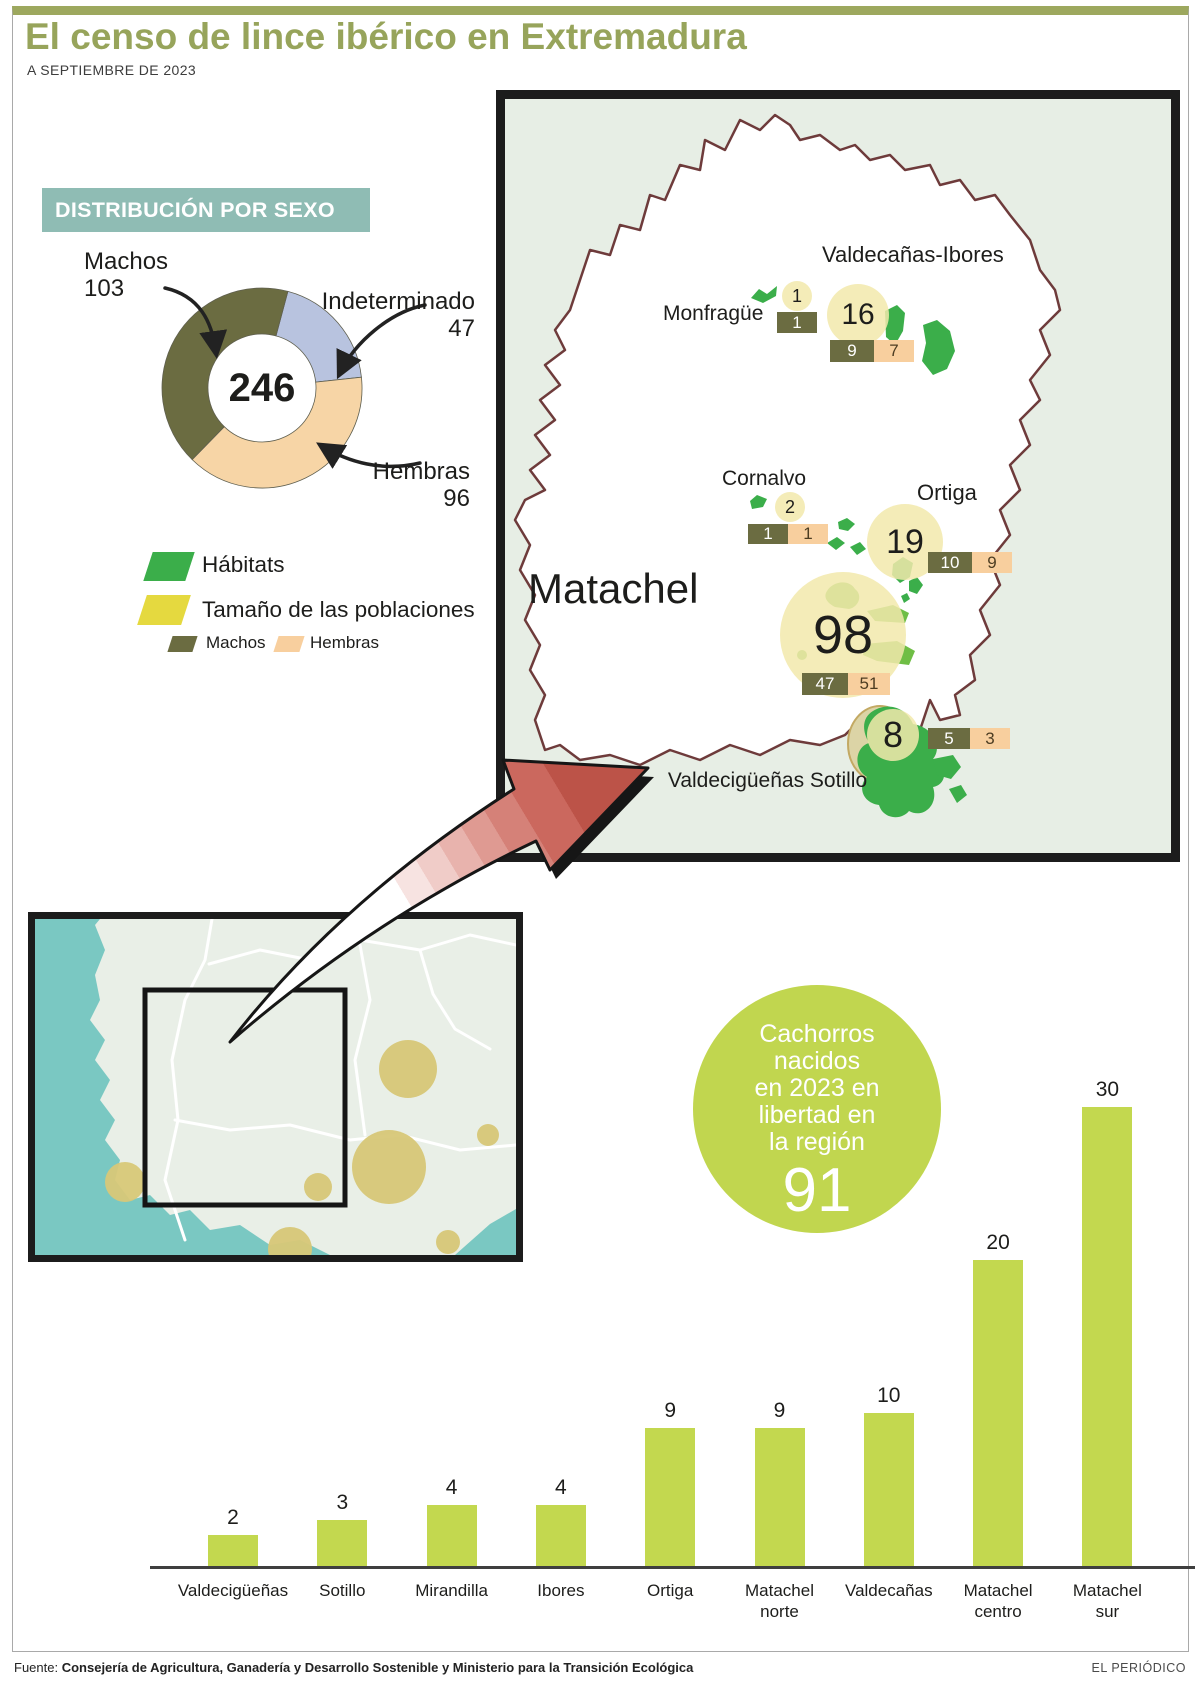 This screenshot has height=1685, width=1200. What do you see at coordinates (182, 644) in the screenshot?
I see `machos-swatch` at bounding box center [182, 644].